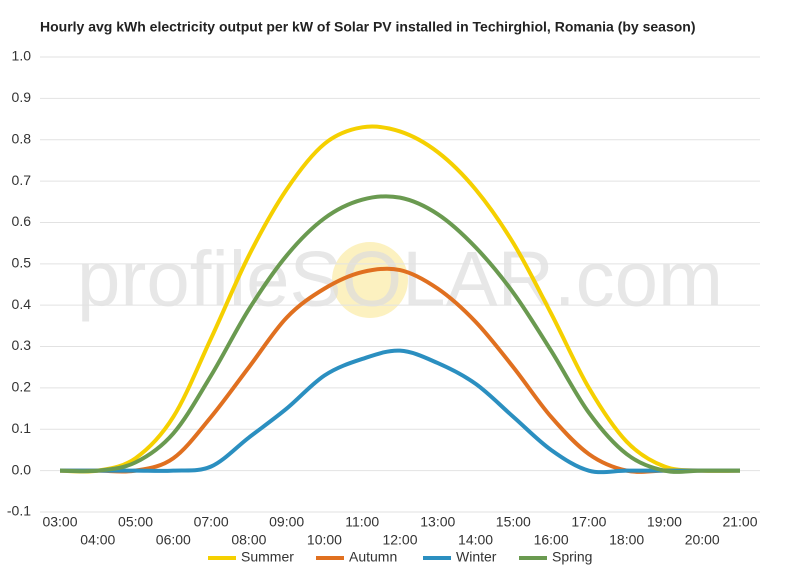 This screenshot has width=800, height=570. What do you see at coordinates (626, 540) in the screenshot?
I see `x-tick-label: 18:00` at bounding box center [626, 540].